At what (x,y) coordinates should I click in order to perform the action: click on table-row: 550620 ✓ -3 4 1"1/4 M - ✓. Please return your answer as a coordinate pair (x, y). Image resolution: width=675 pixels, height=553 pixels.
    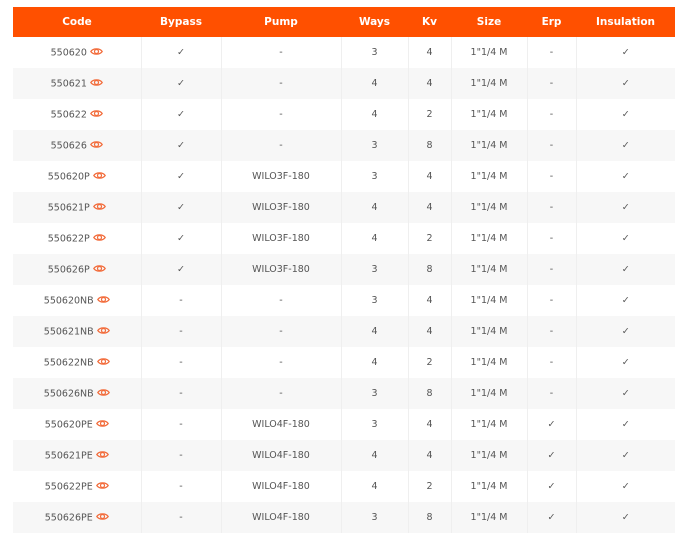
    Looking at the image, I should click on (344, 52).